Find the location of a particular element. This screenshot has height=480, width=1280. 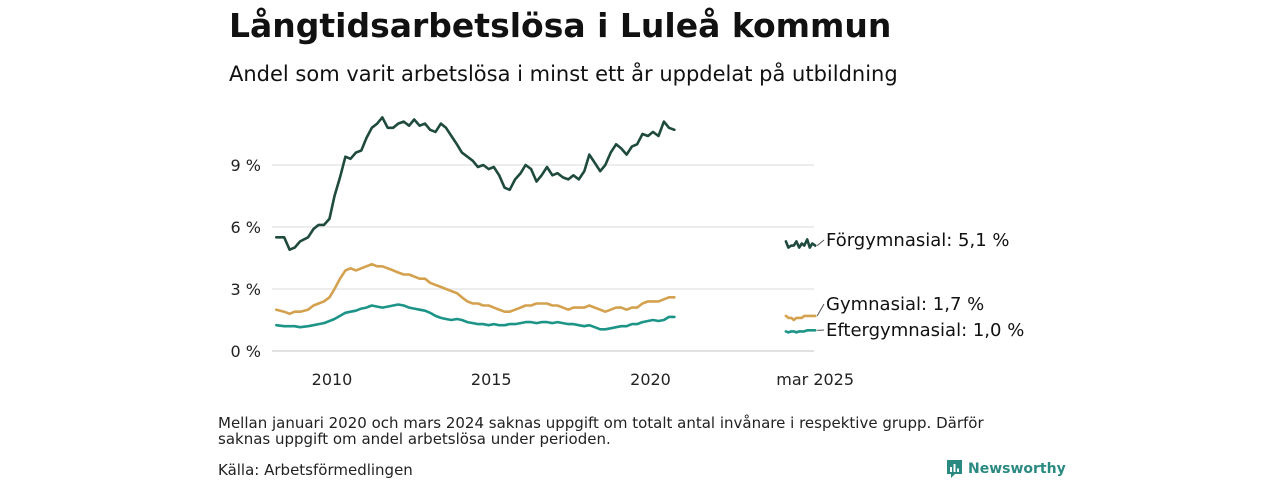

chart-title: Långtidsarbetslösa i Luleå kommun is located at coordinates (560, 25).